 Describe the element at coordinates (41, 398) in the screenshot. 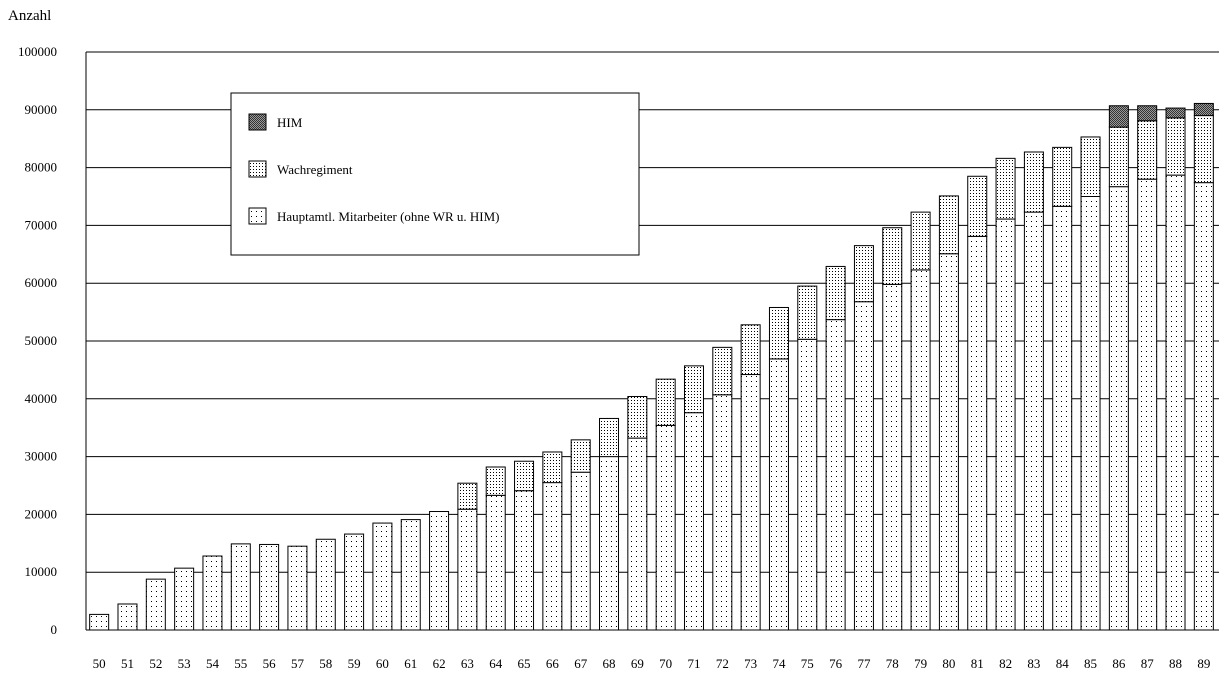

I see `y-tick-label: 40000` at that location.